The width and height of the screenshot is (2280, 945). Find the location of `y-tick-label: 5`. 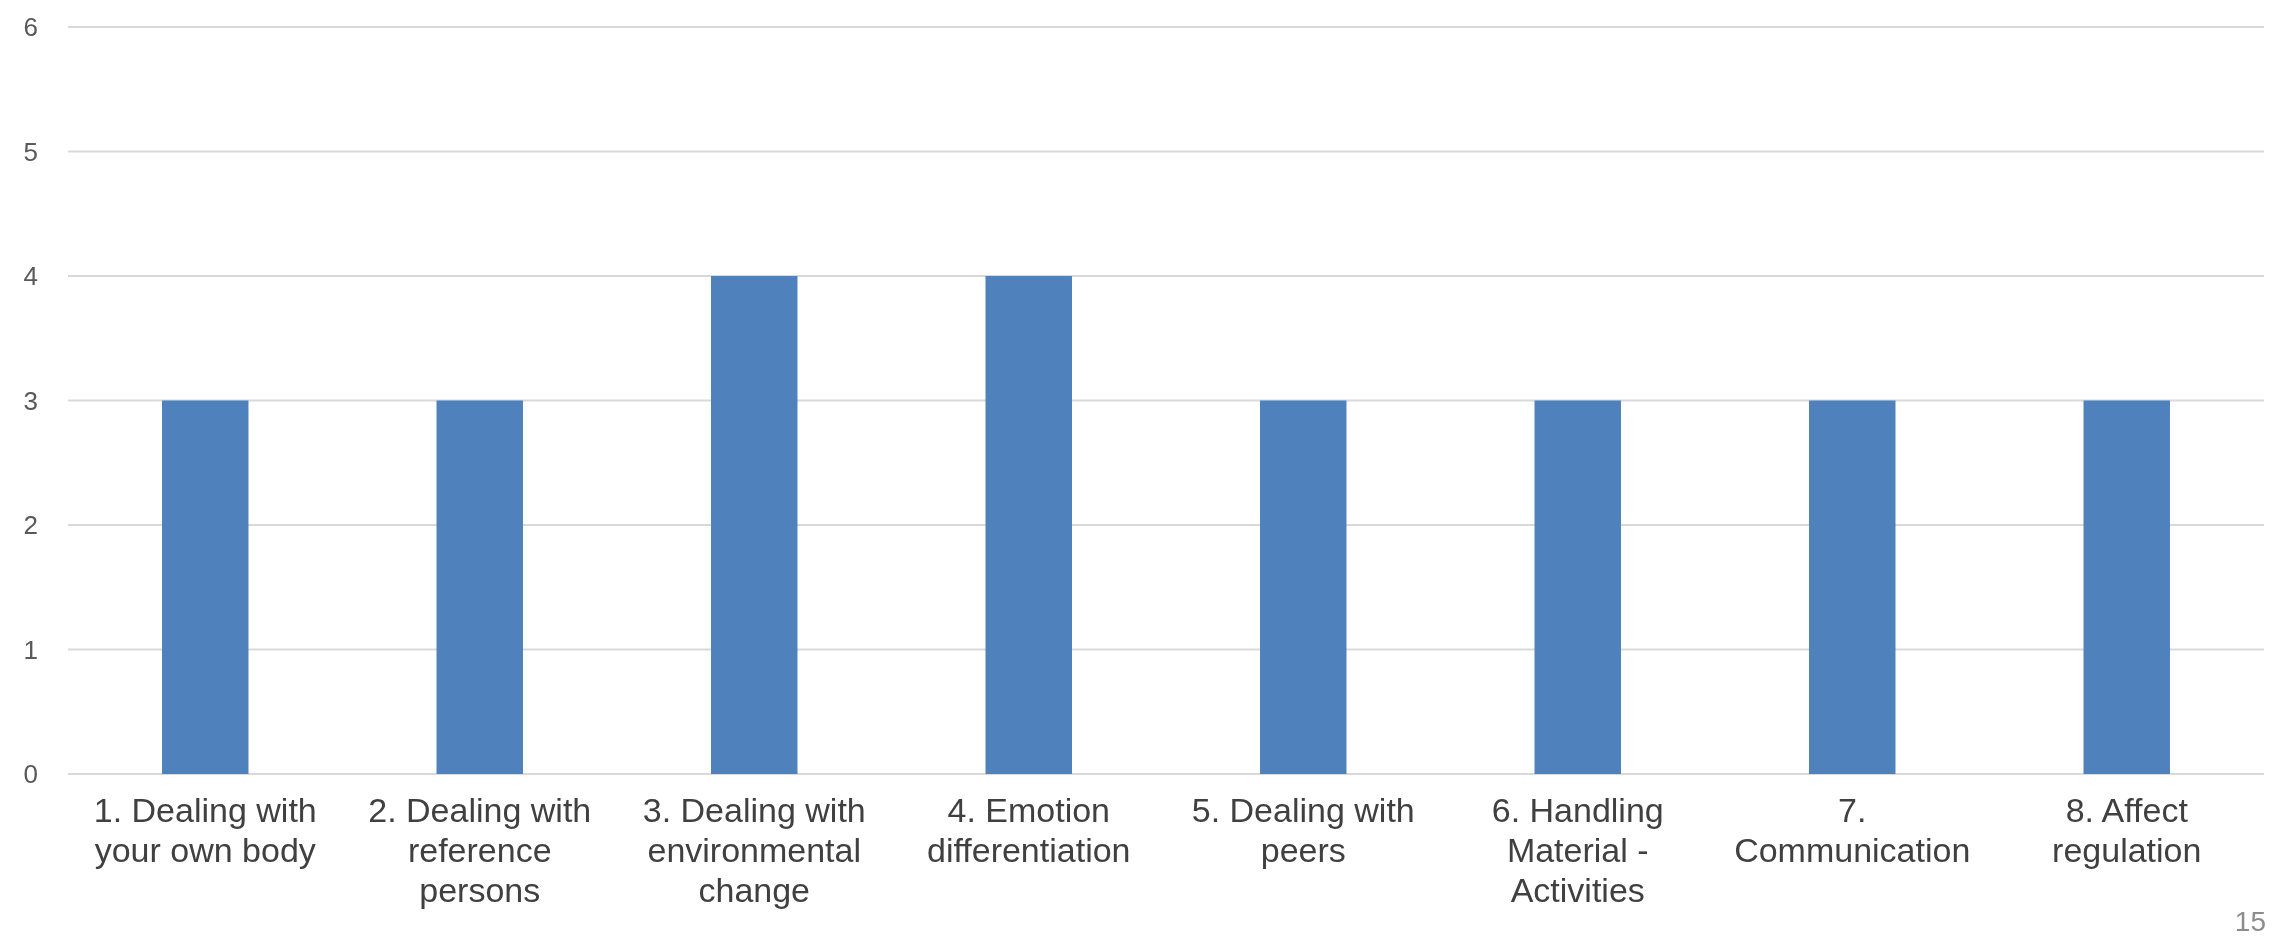

y-tick-label: 5 is located at coordinates (30, 151).